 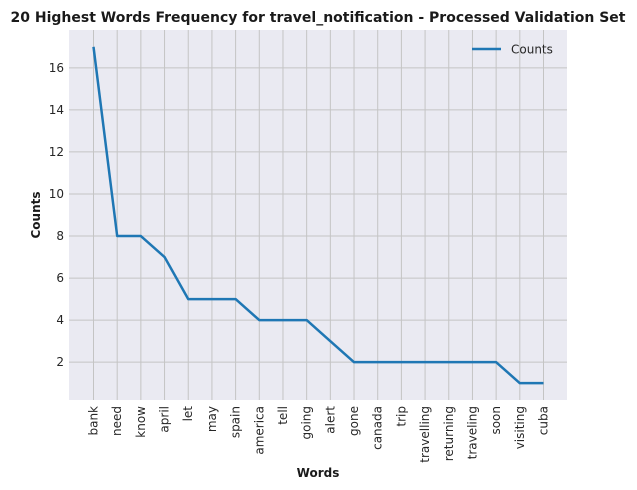 I want to click on legend: Counts, so click(x=512, y=50).